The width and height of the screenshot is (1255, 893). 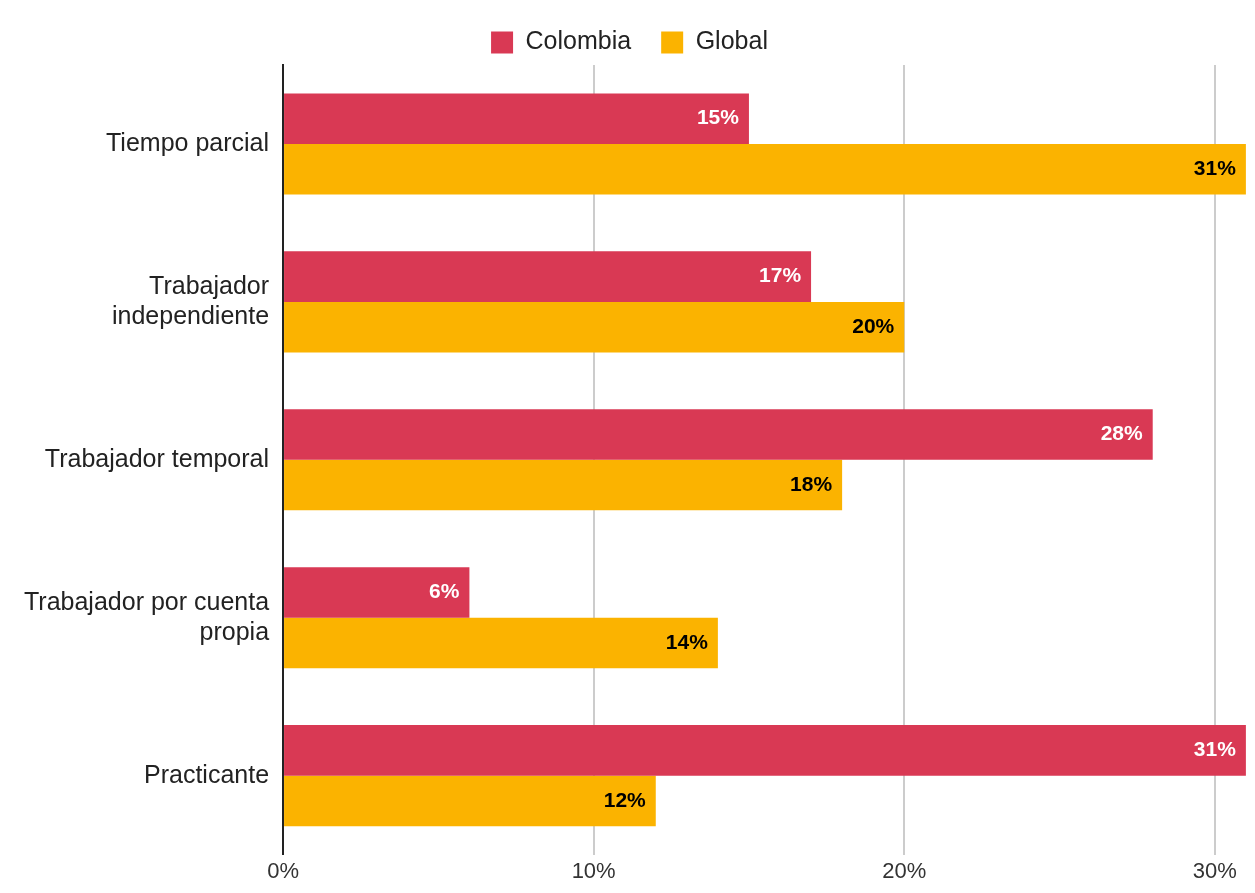 What do you see at coordinates (206, 773) in the screenshot?
I see `y-tick-label: Practicante` at bounding box center [206, 773].